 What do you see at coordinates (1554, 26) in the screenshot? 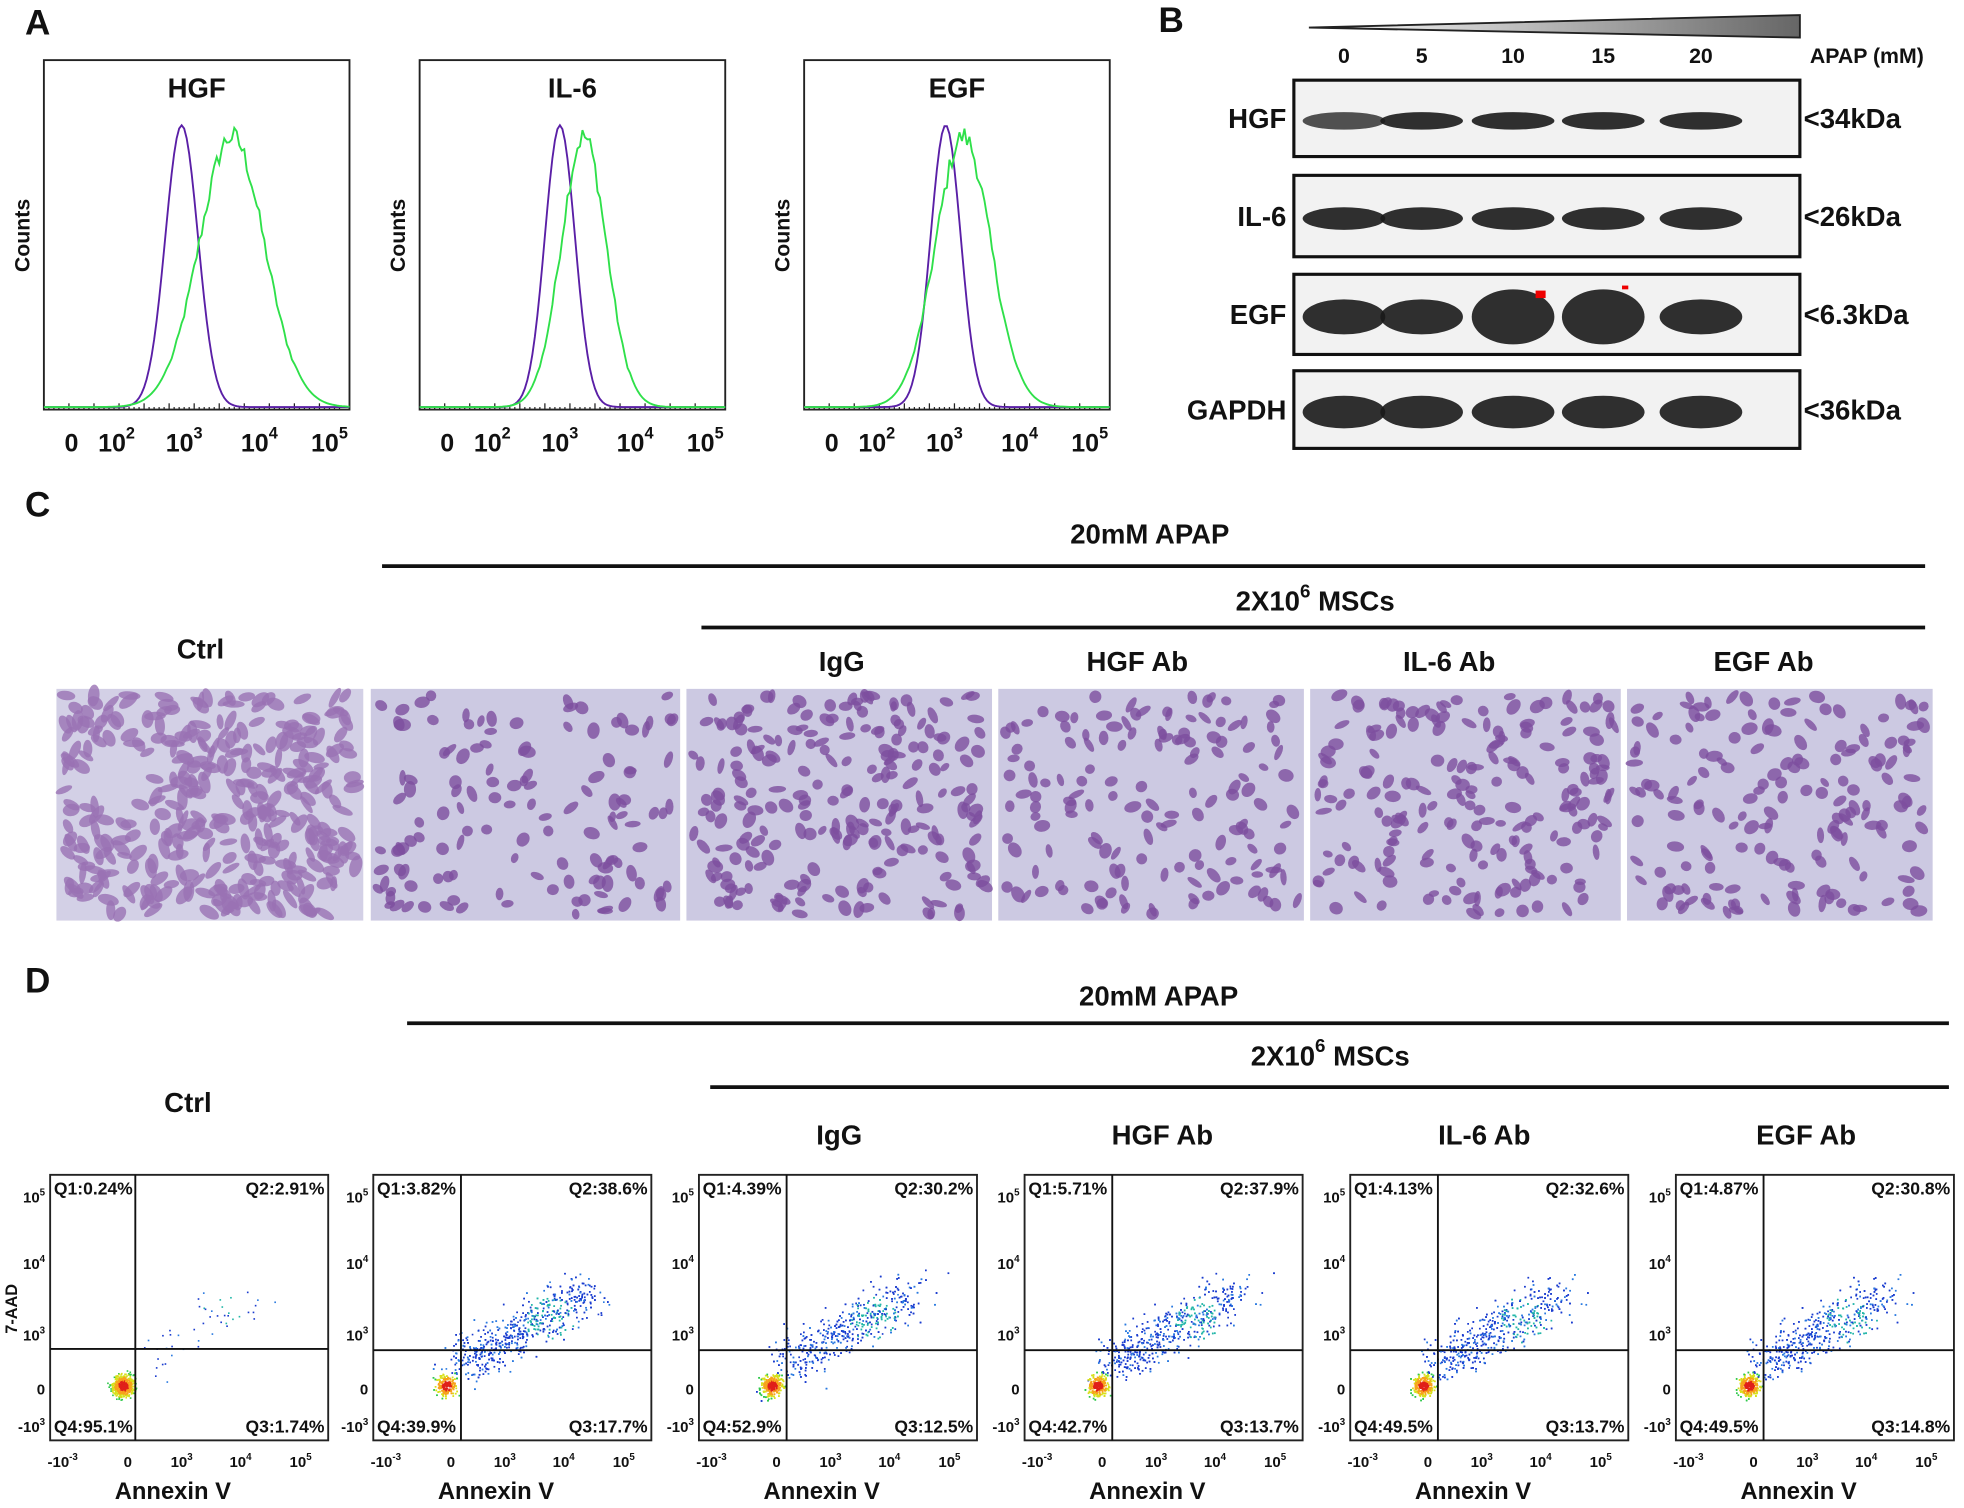
I see `concentration-wedge` at bounding box center [1554, 26].